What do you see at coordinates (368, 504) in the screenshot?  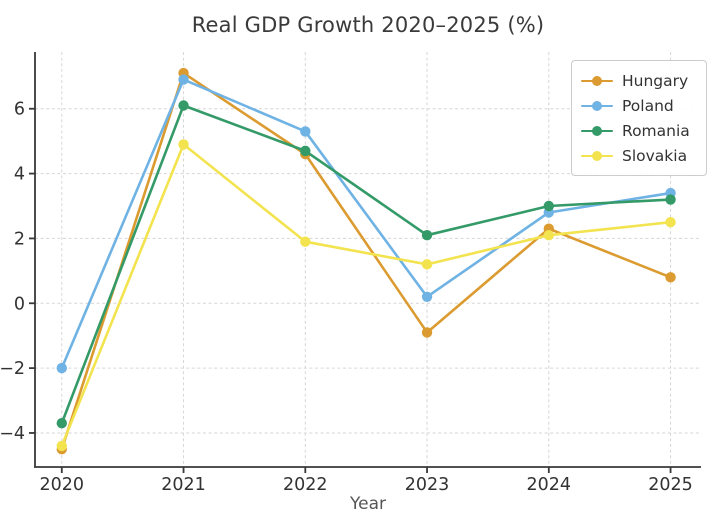 I see `x-axis-label: Year` at bounding box center [368, 504].